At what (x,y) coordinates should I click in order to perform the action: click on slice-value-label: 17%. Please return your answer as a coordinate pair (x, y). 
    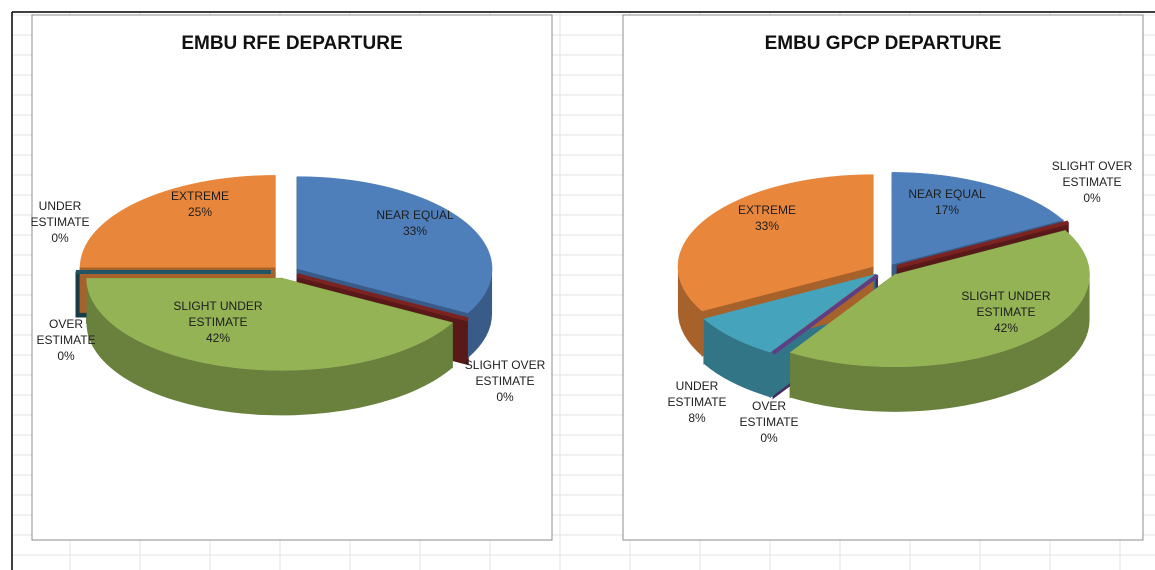
    Looking at the image, I should click on (947, 210).